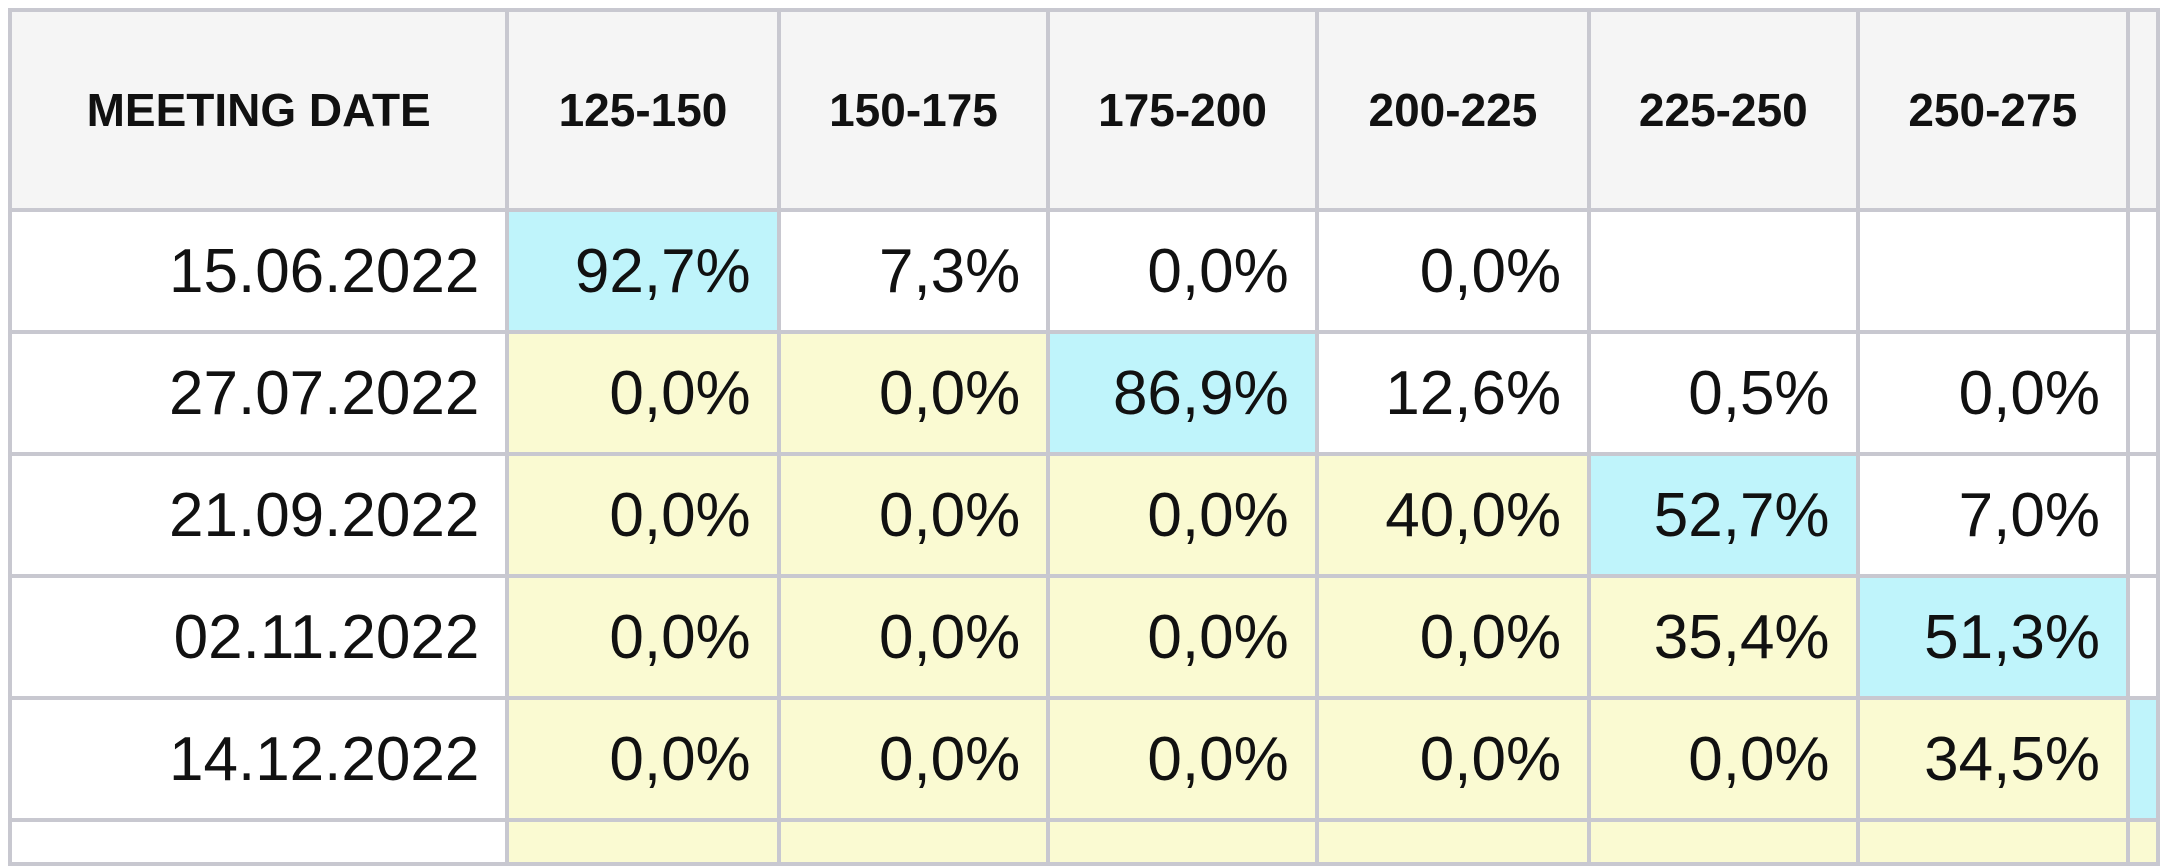  I want to click on probability-cell: 35,4%, so click(1723, 637).